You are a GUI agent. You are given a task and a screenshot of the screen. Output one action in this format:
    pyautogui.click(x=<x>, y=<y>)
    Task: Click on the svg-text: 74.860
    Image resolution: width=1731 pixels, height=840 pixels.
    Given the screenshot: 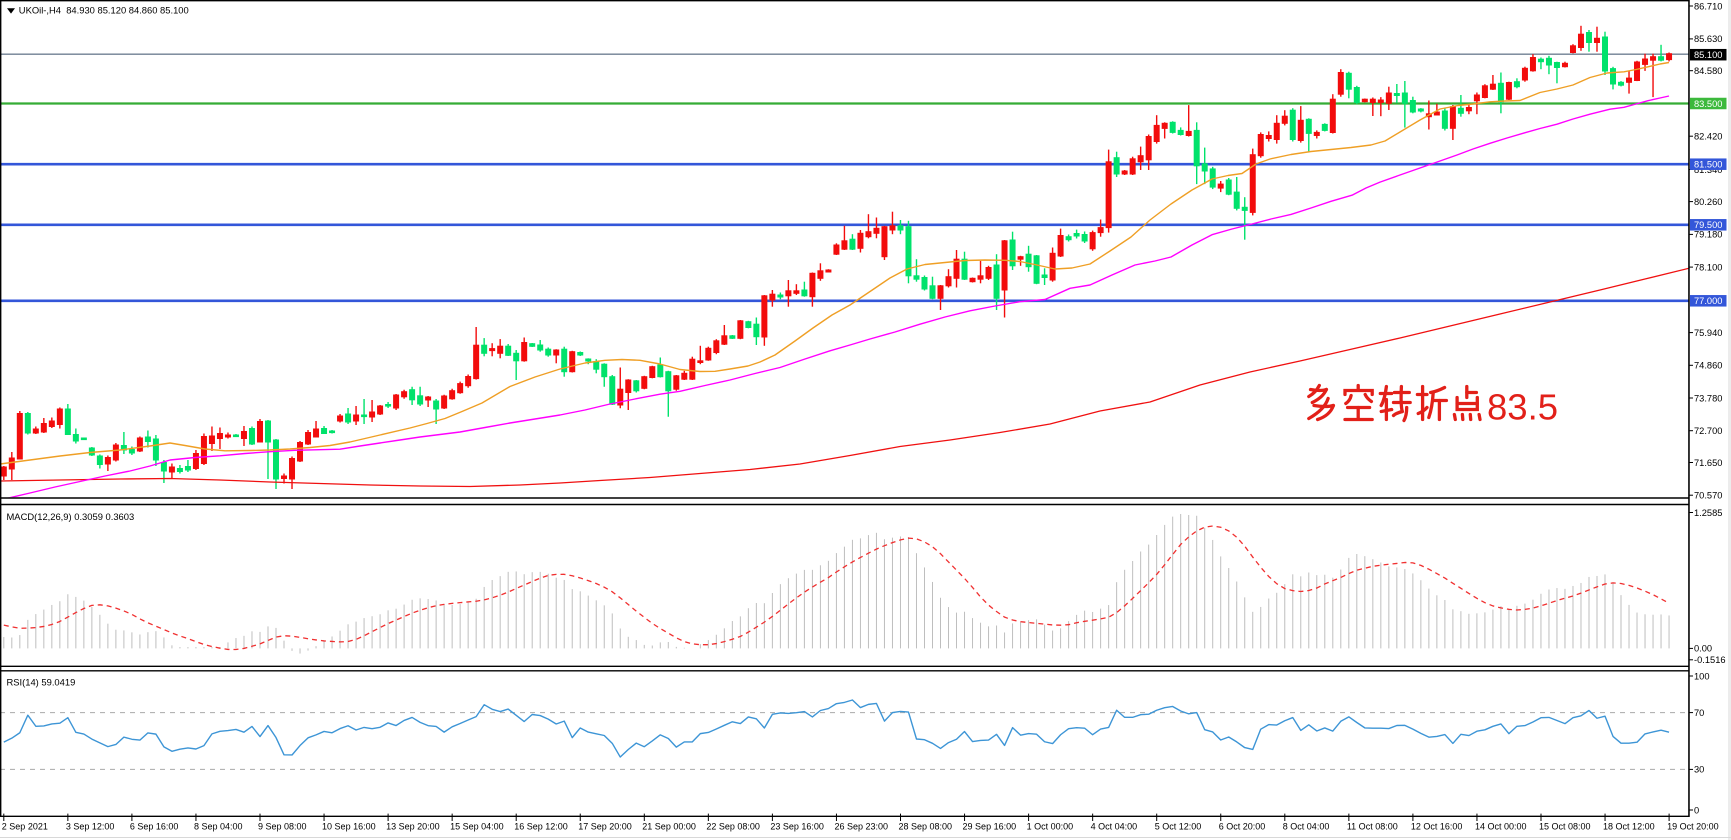 What is the action you would take?
    pyautogui.click(x=1708, y=366)
    